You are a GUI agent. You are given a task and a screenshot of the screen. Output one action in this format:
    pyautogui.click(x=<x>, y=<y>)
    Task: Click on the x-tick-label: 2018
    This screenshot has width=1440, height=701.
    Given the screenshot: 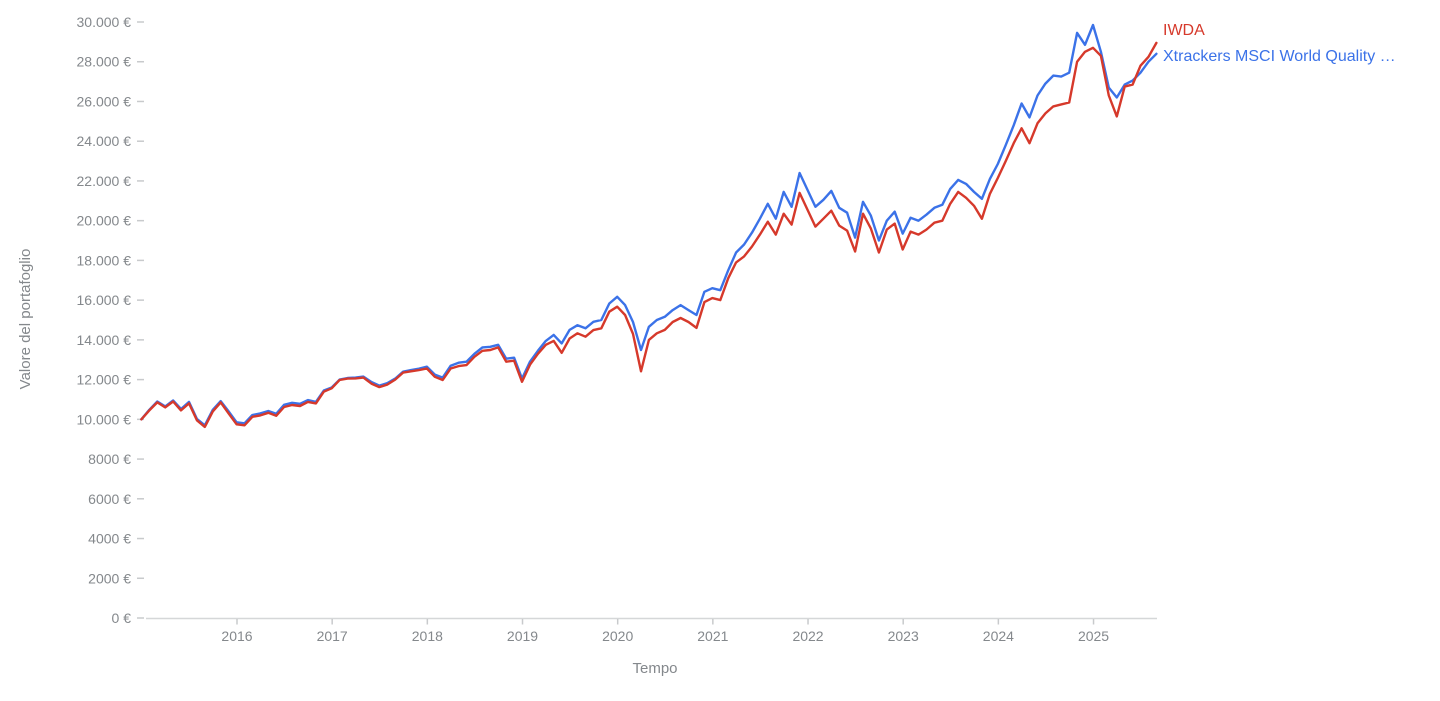 What is the action you would take?
    pyautogui.click(x=427, y=636)
    